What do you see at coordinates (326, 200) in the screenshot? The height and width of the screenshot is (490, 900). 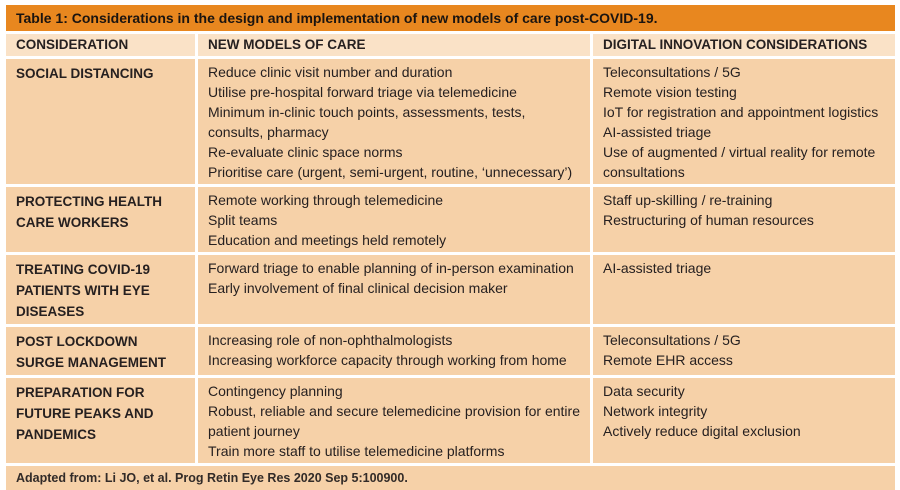 I see `new-models-item: Remote working through telemedicine` at bounding box center [326, 200].